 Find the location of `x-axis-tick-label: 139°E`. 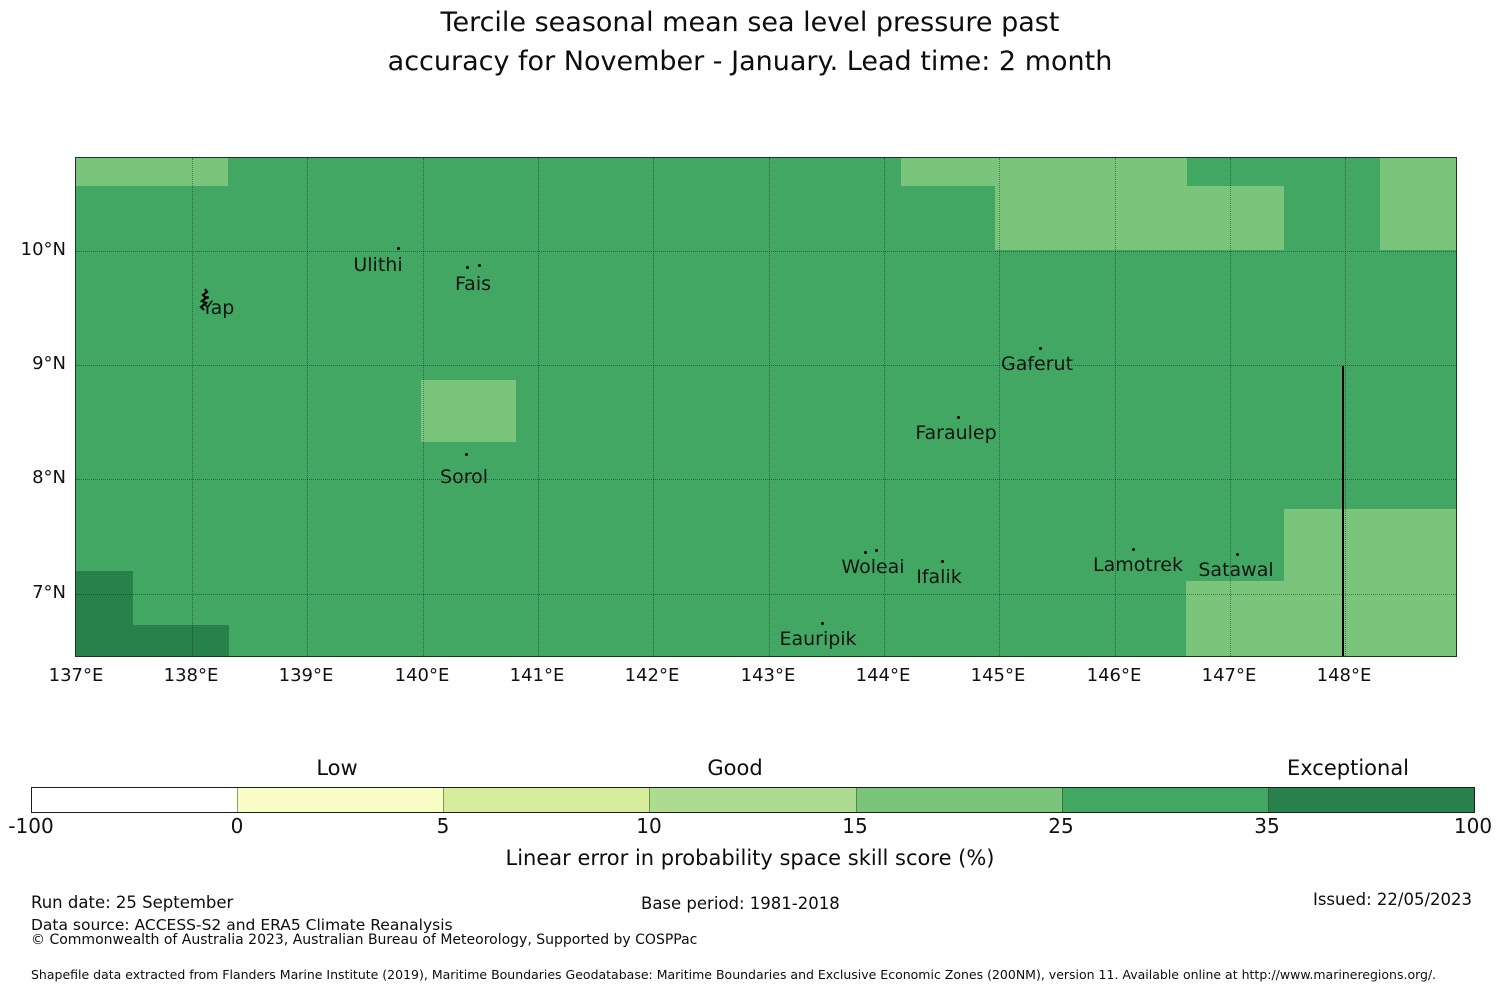

x-axis-tick-label: 139°E is located at coordinates (306, 675).